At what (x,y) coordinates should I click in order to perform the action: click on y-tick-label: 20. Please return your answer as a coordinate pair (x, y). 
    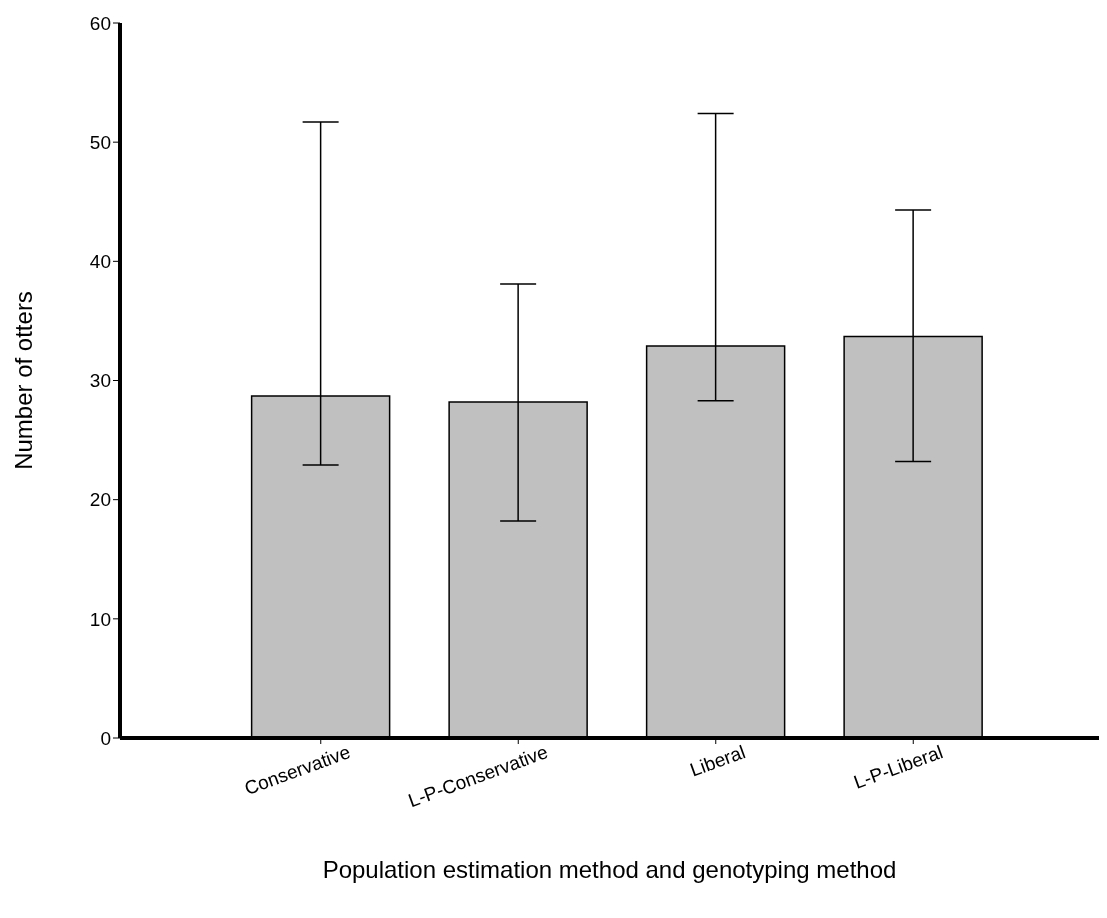
    Looking at the image, I should click on (100, 500).